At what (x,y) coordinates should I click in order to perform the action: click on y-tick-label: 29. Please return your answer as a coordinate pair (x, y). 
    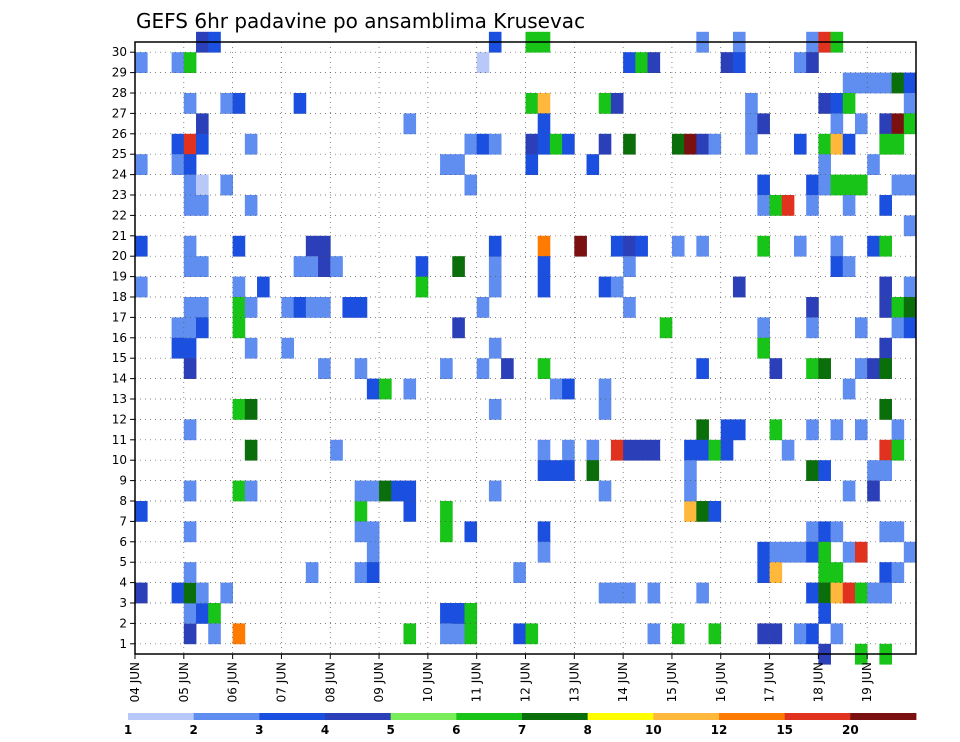
    Looking at the image, I should click on (119, 73).